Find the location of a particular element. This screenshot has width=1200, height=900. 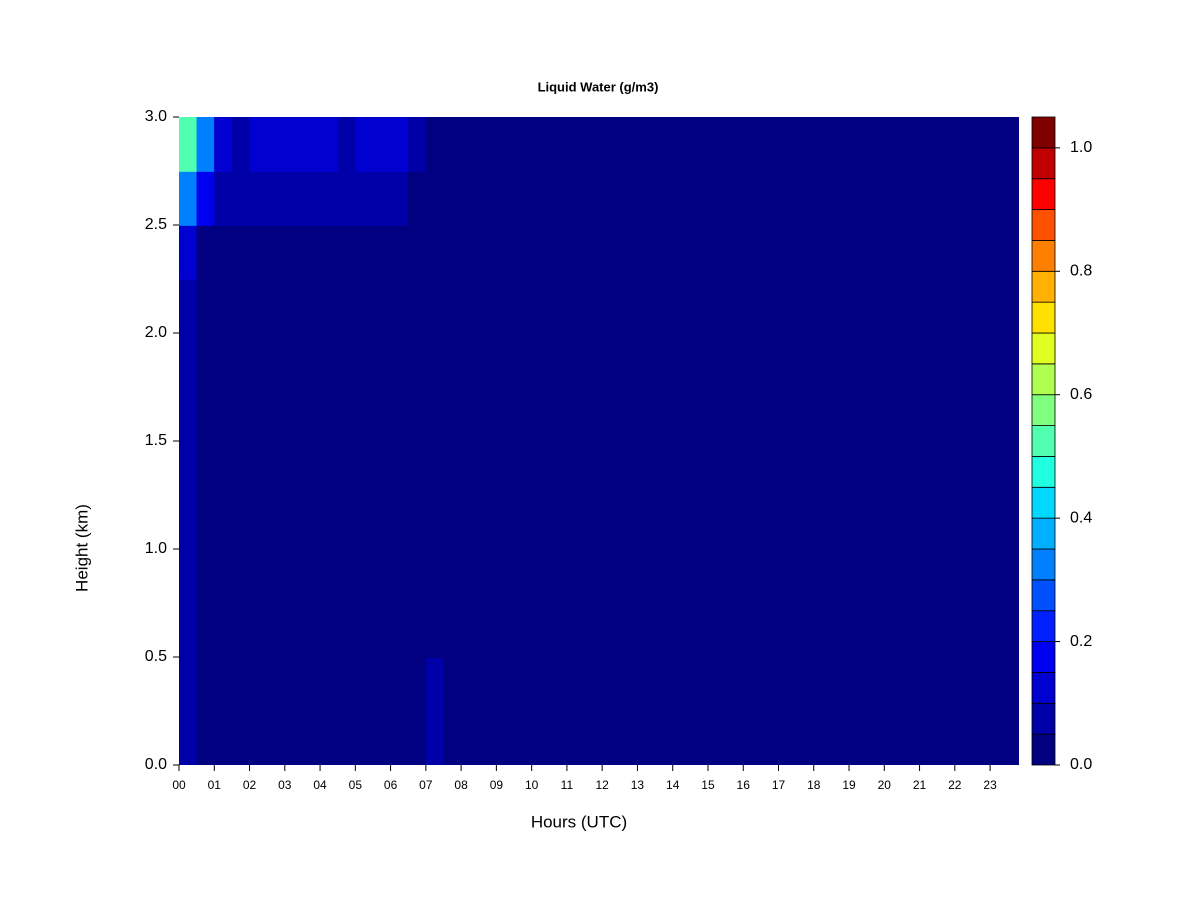

x-tick-label: 03 is located at coordinates (285, 785).